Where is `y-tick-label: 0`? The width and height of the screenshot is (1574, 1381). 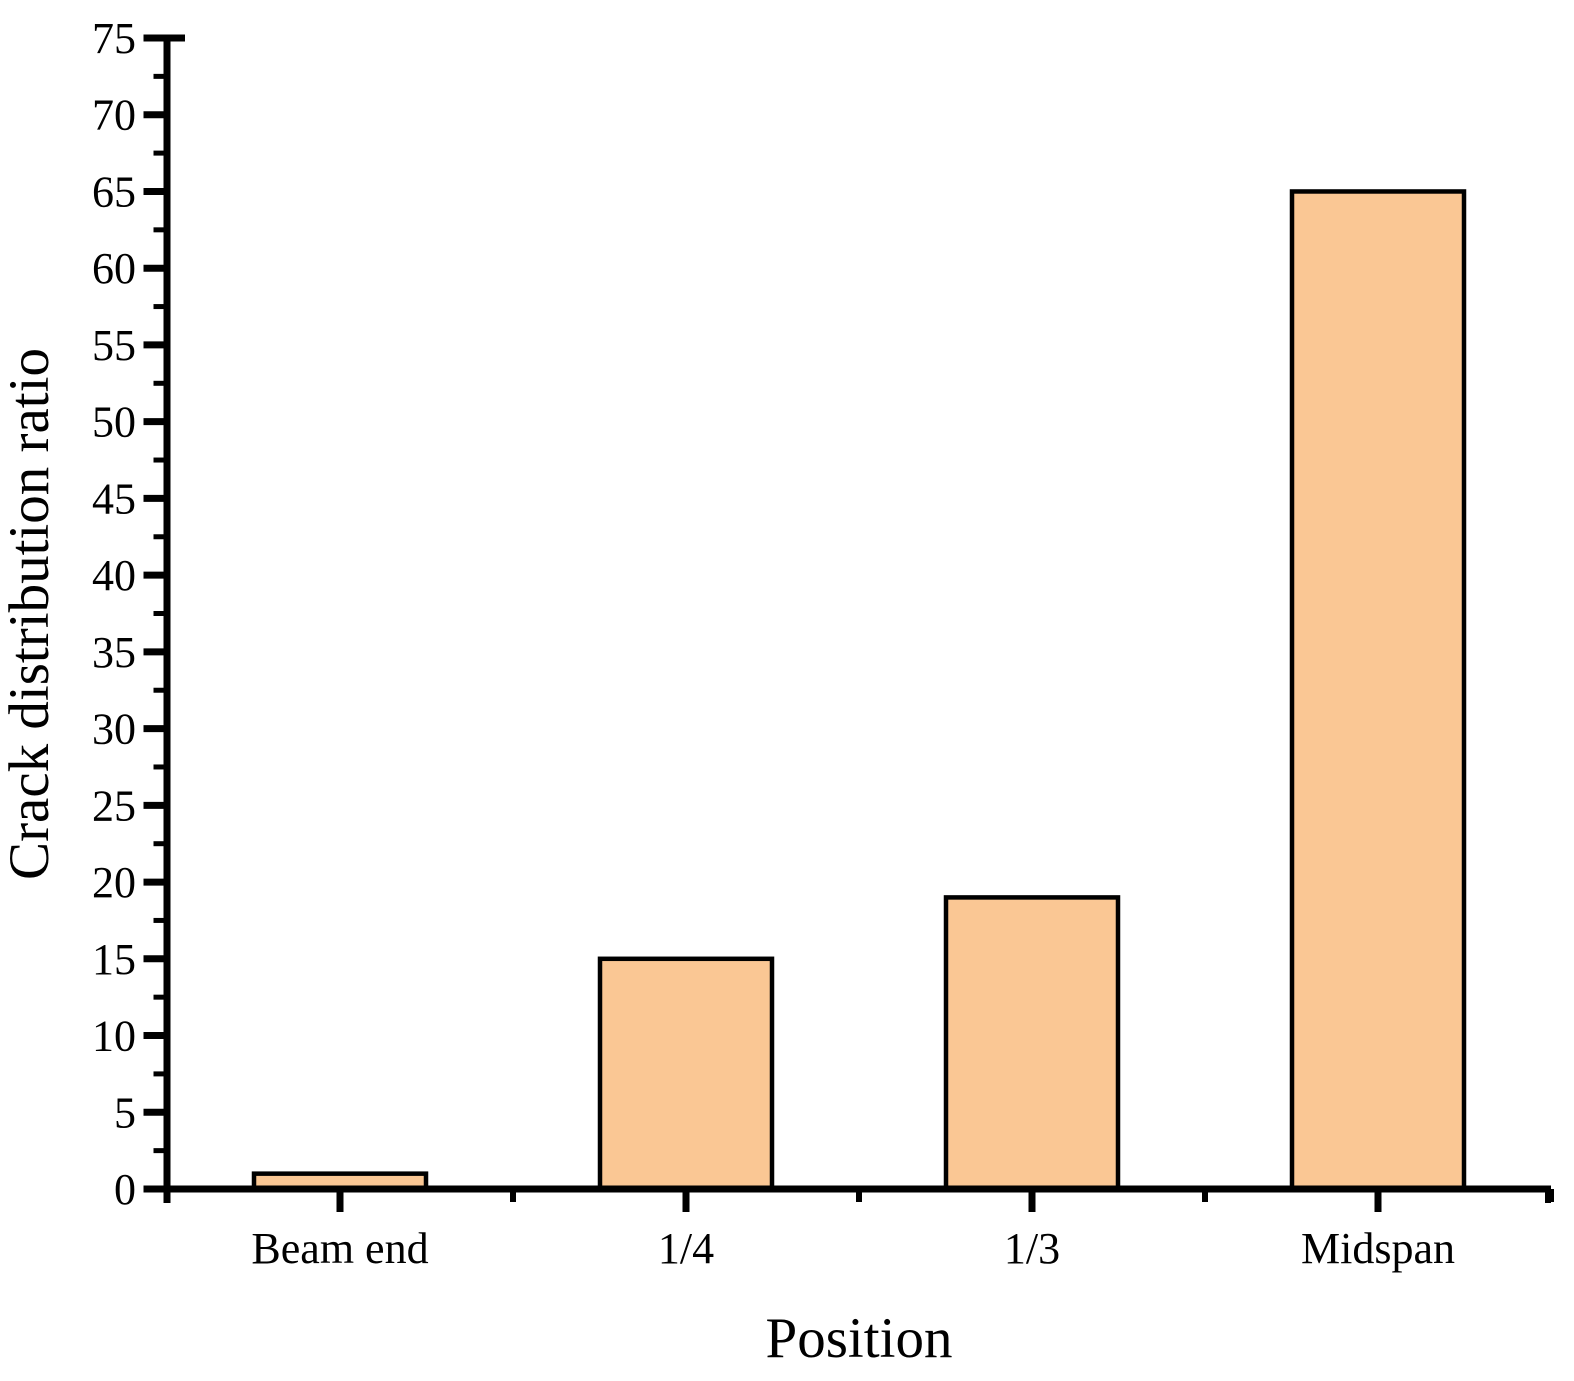 y-tick-label: 0 is located at coordinates (125, 1189).